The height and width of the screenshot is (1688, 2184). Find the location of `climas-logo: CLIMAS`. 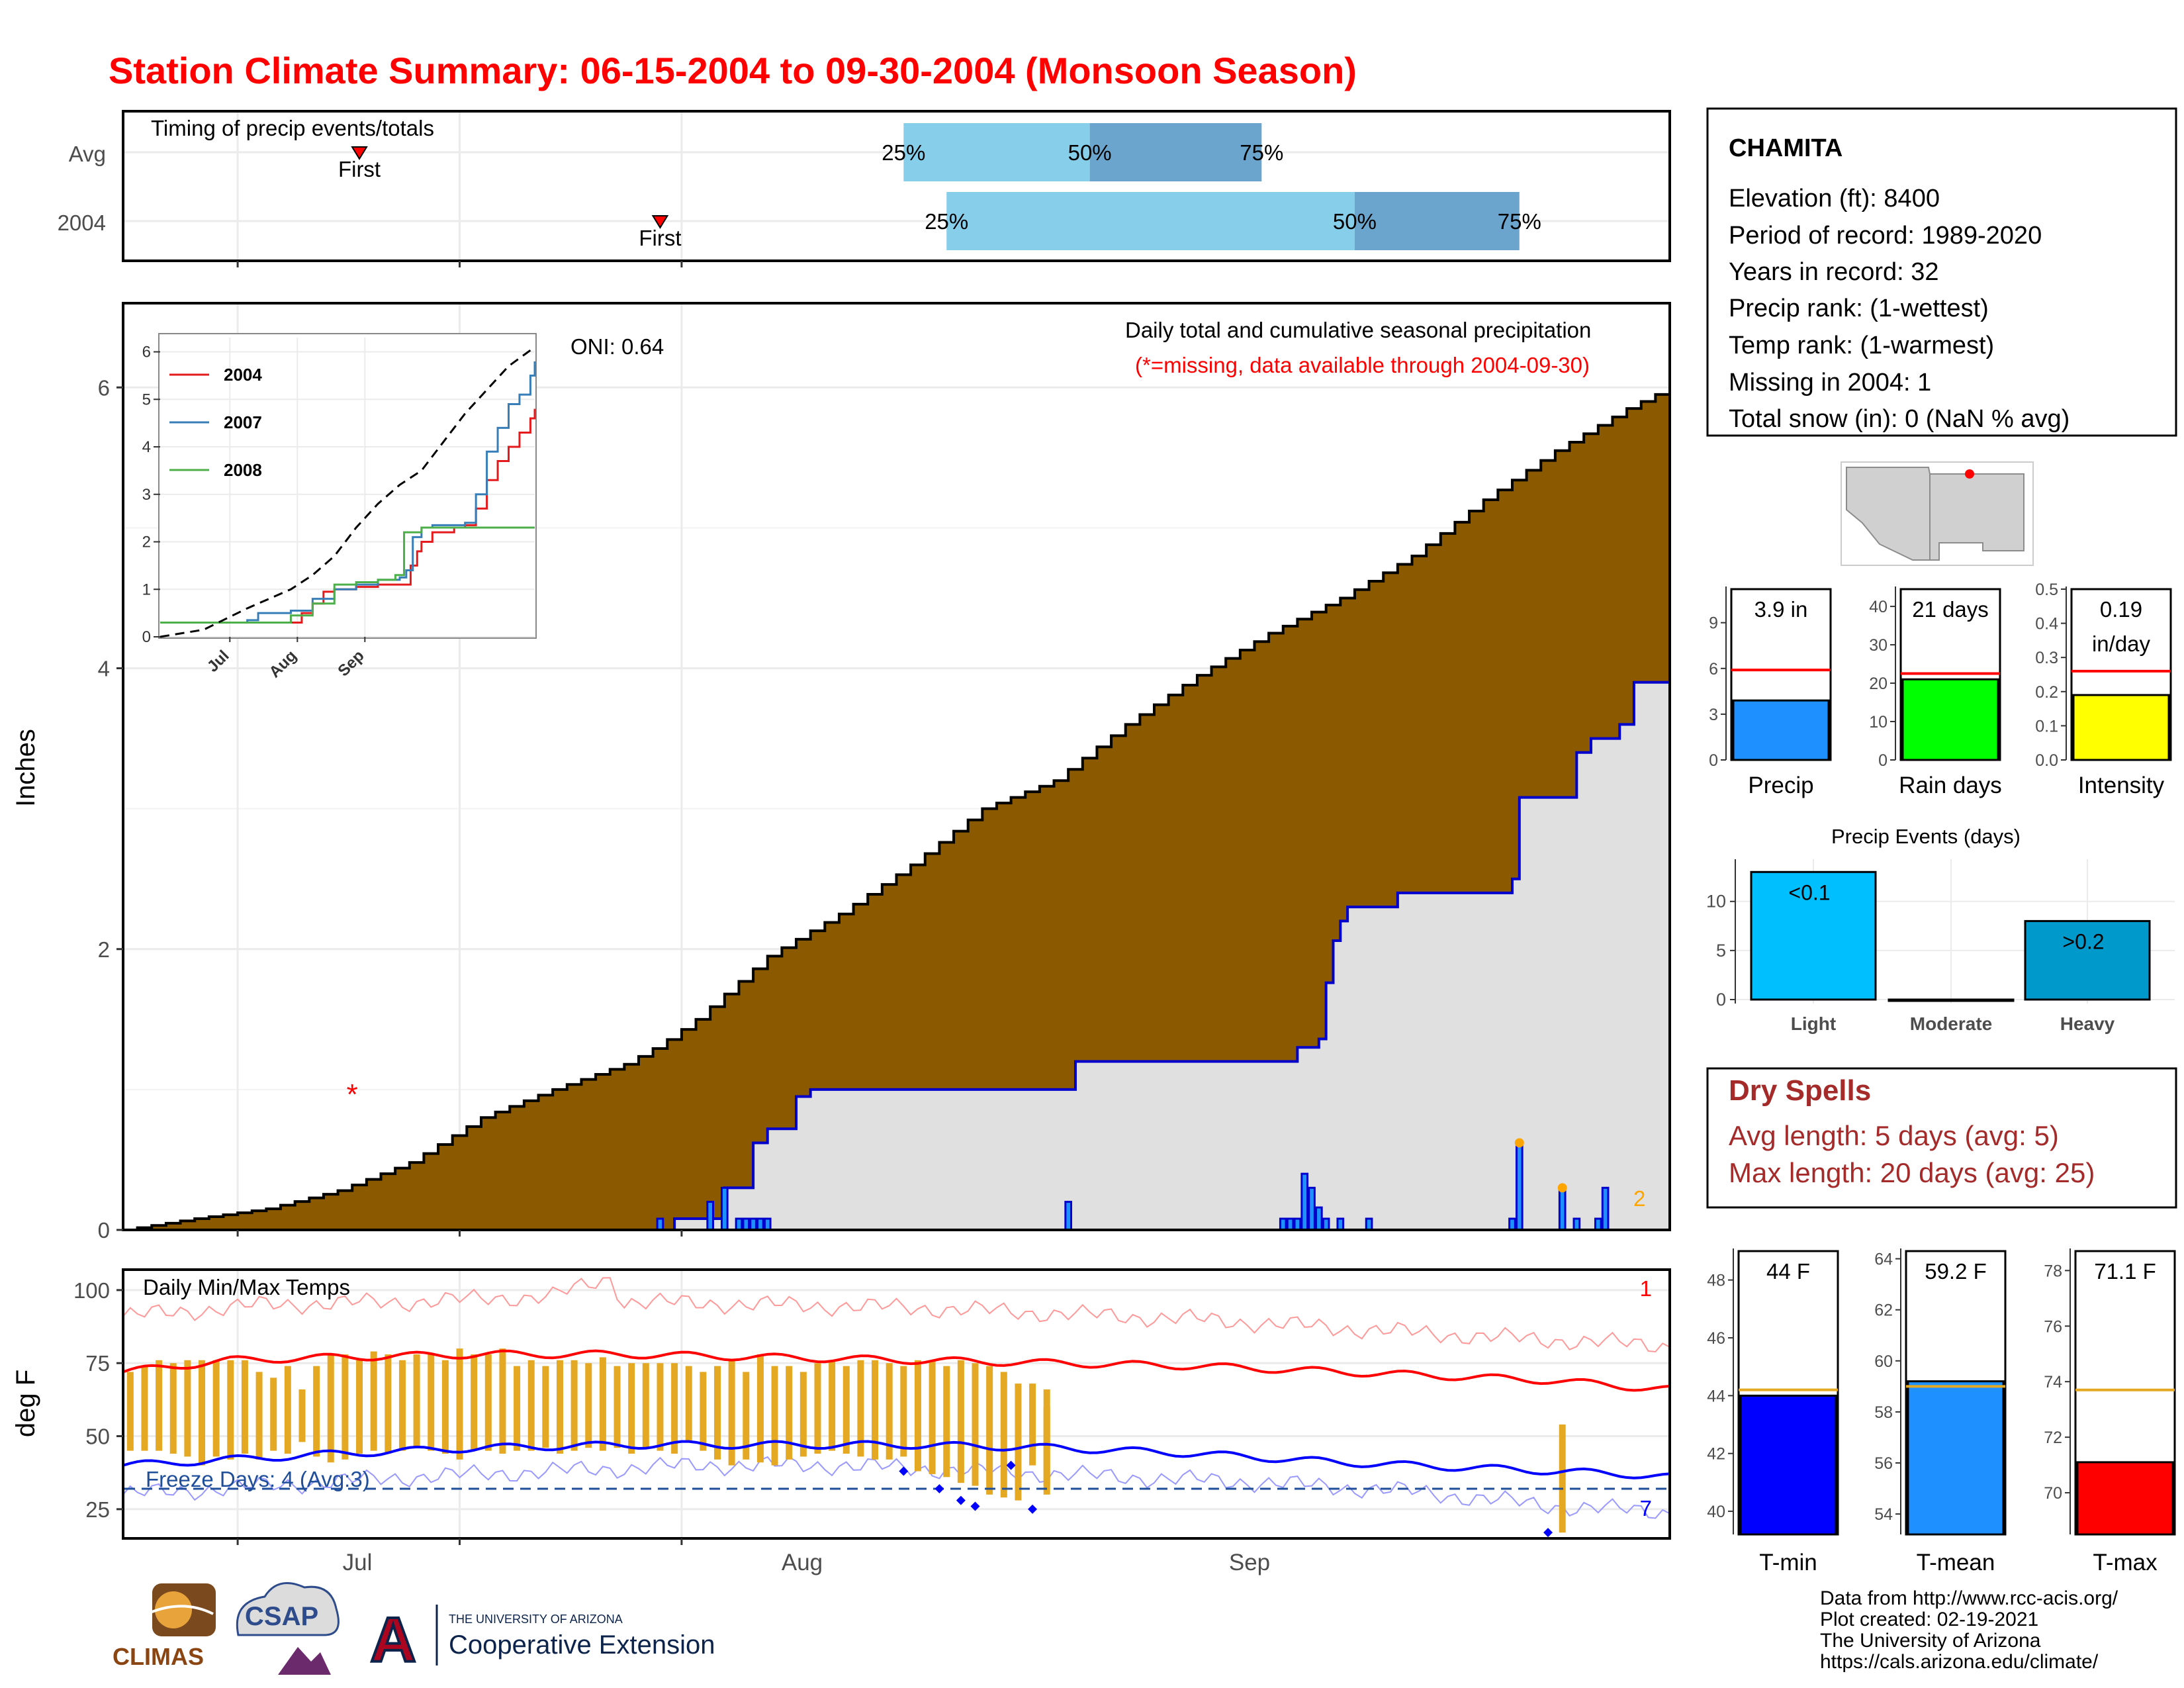

climas-logo: CLIMAS is located at coordinates (164, 1626).